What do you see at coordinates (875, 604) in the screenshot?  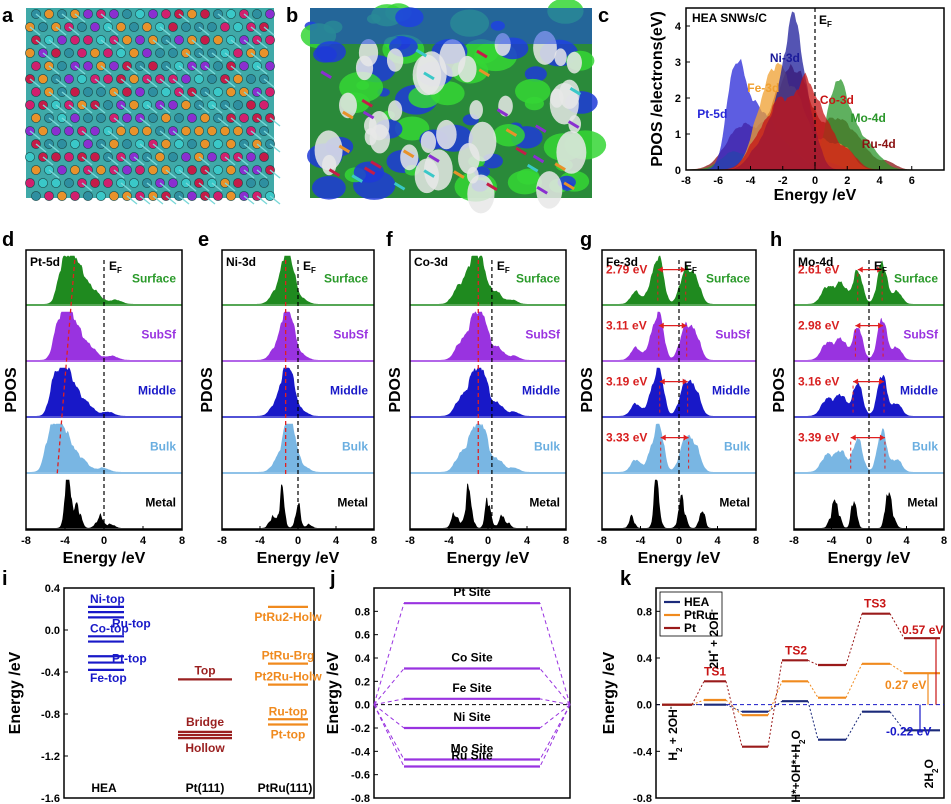 I see `ts-label: TS3` at bounding box center [875, 604].